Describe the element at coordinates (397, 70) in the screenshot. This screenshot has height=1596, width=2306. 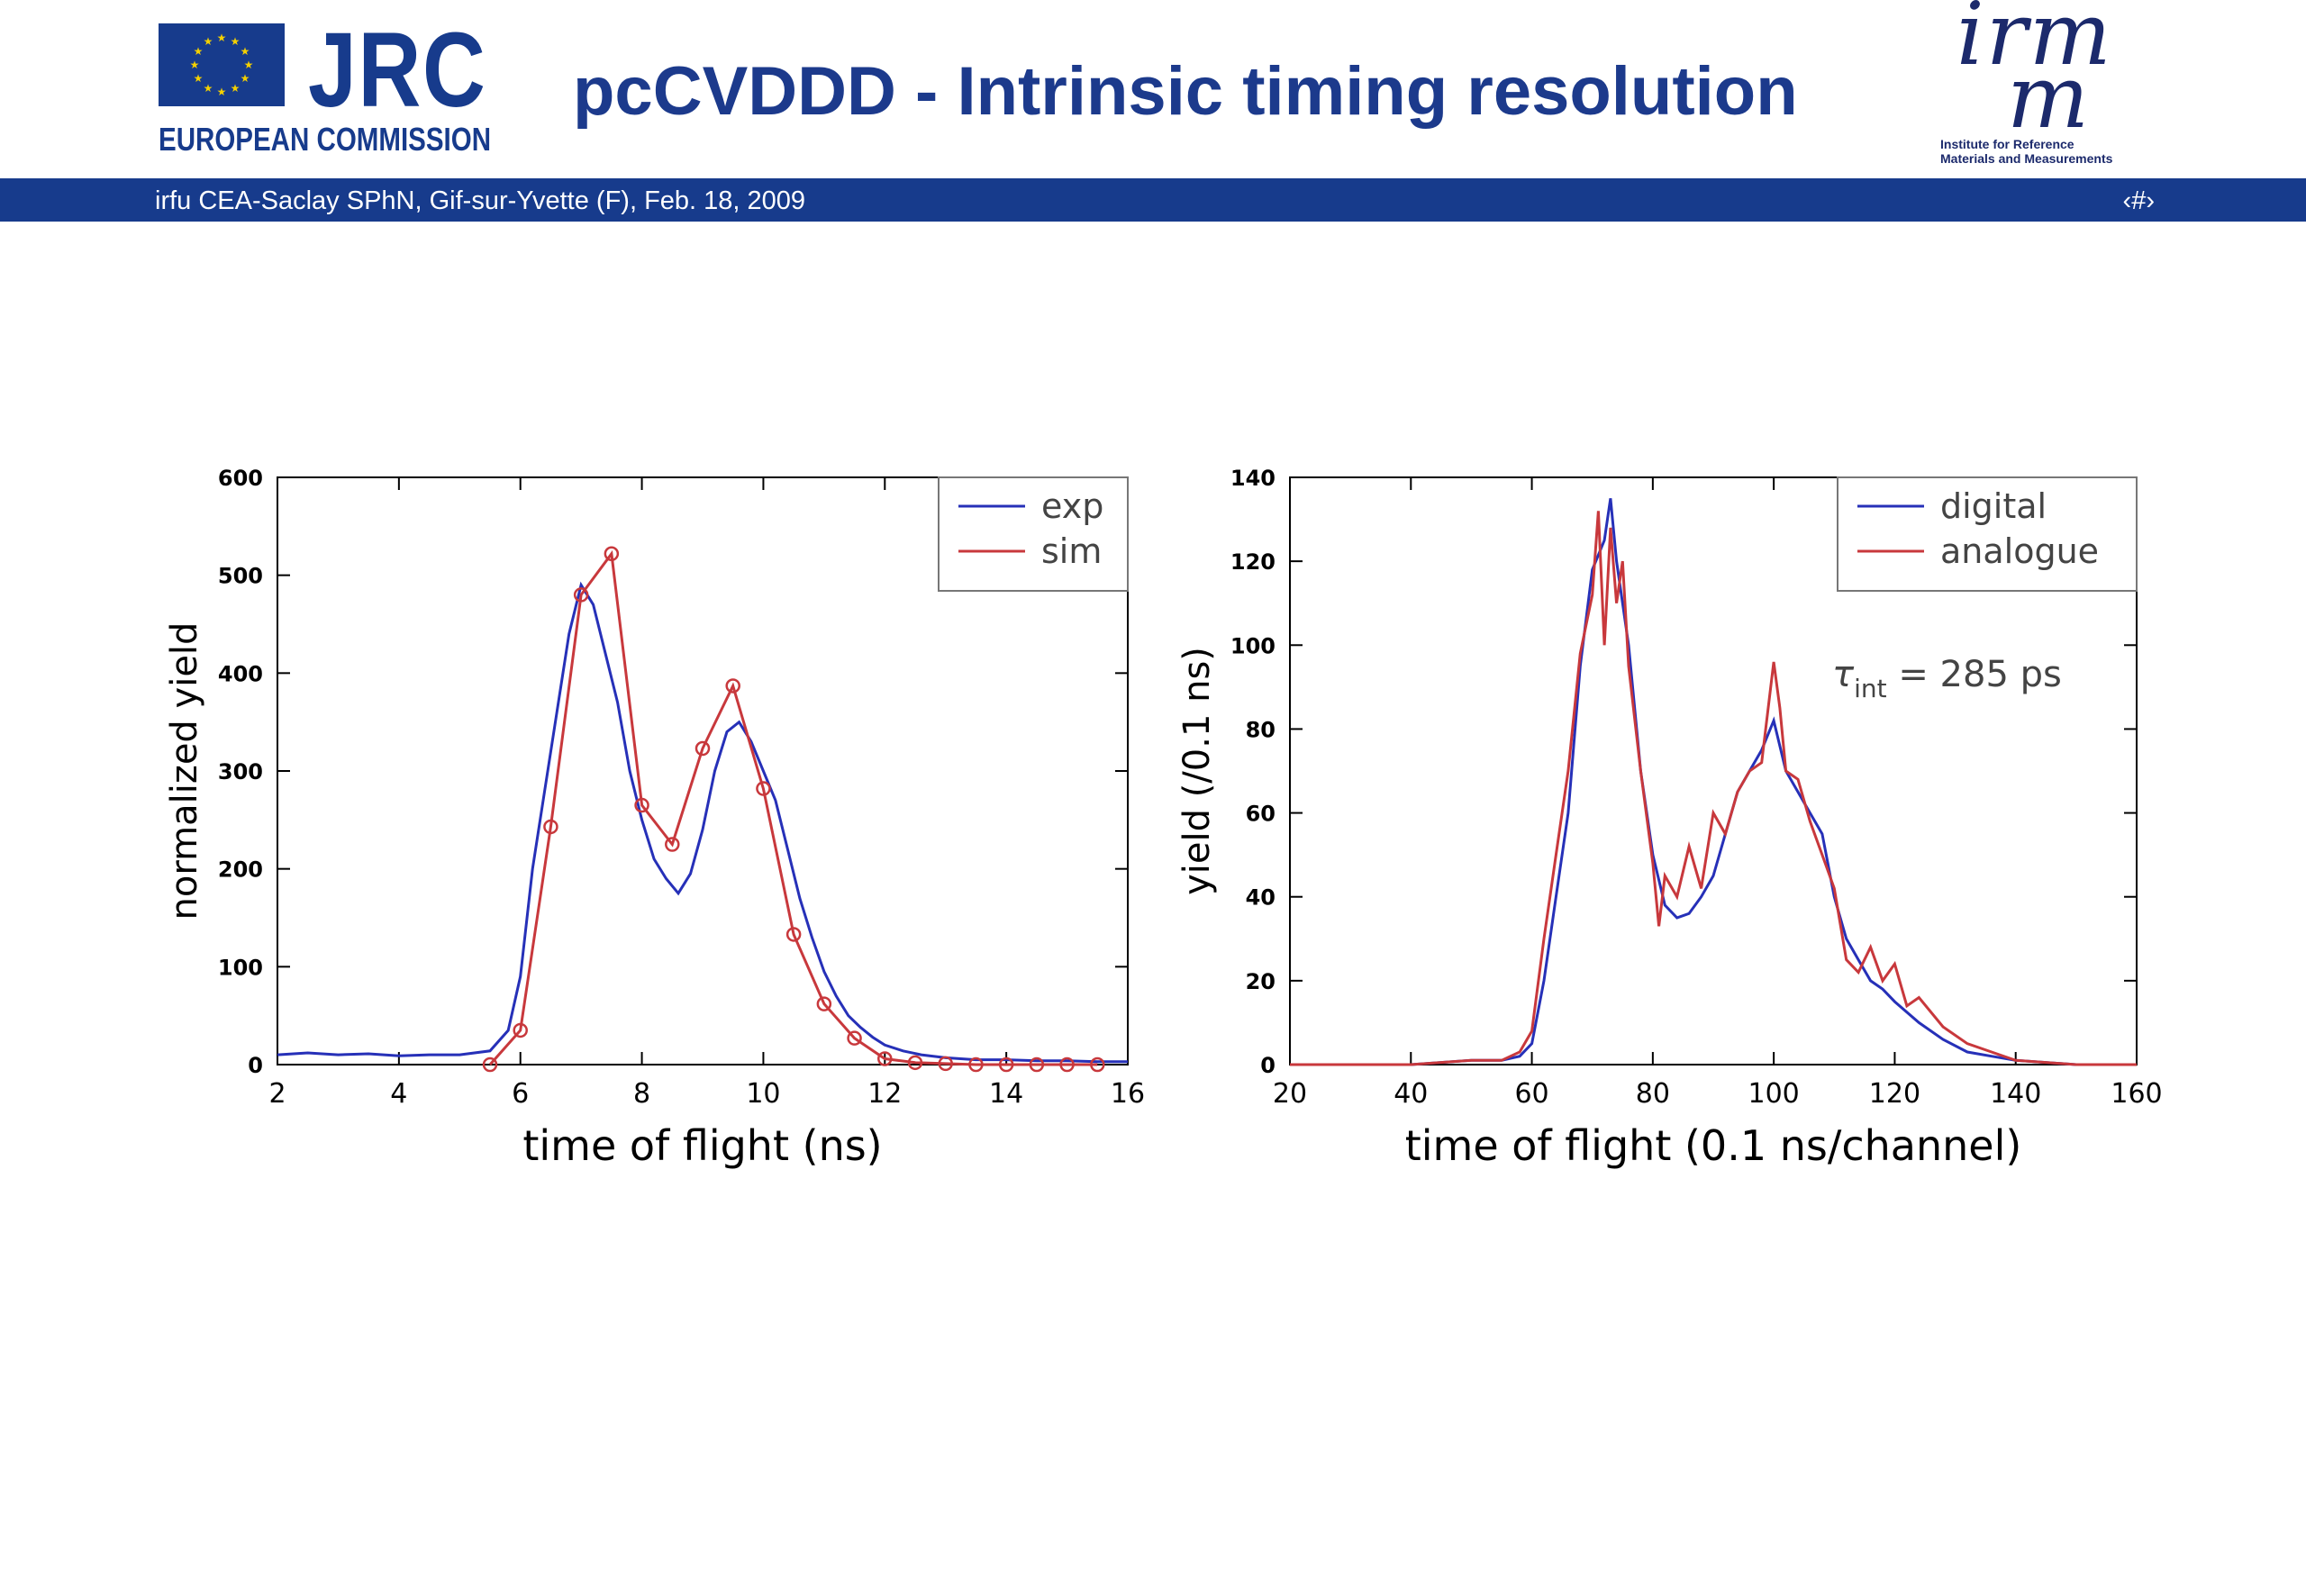
I see `jrc-logo-text: JRC` at that location.